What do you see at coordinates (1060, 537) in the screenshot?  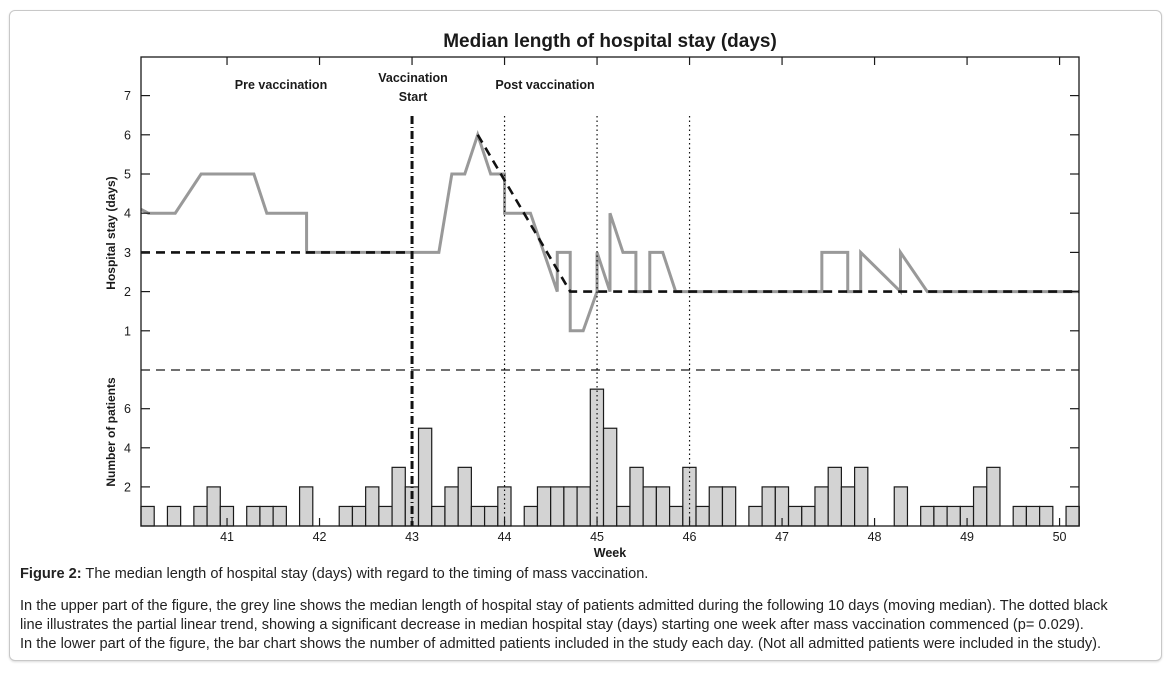 I see `x-tick-label: 50` at bounding box center [1060, 537].